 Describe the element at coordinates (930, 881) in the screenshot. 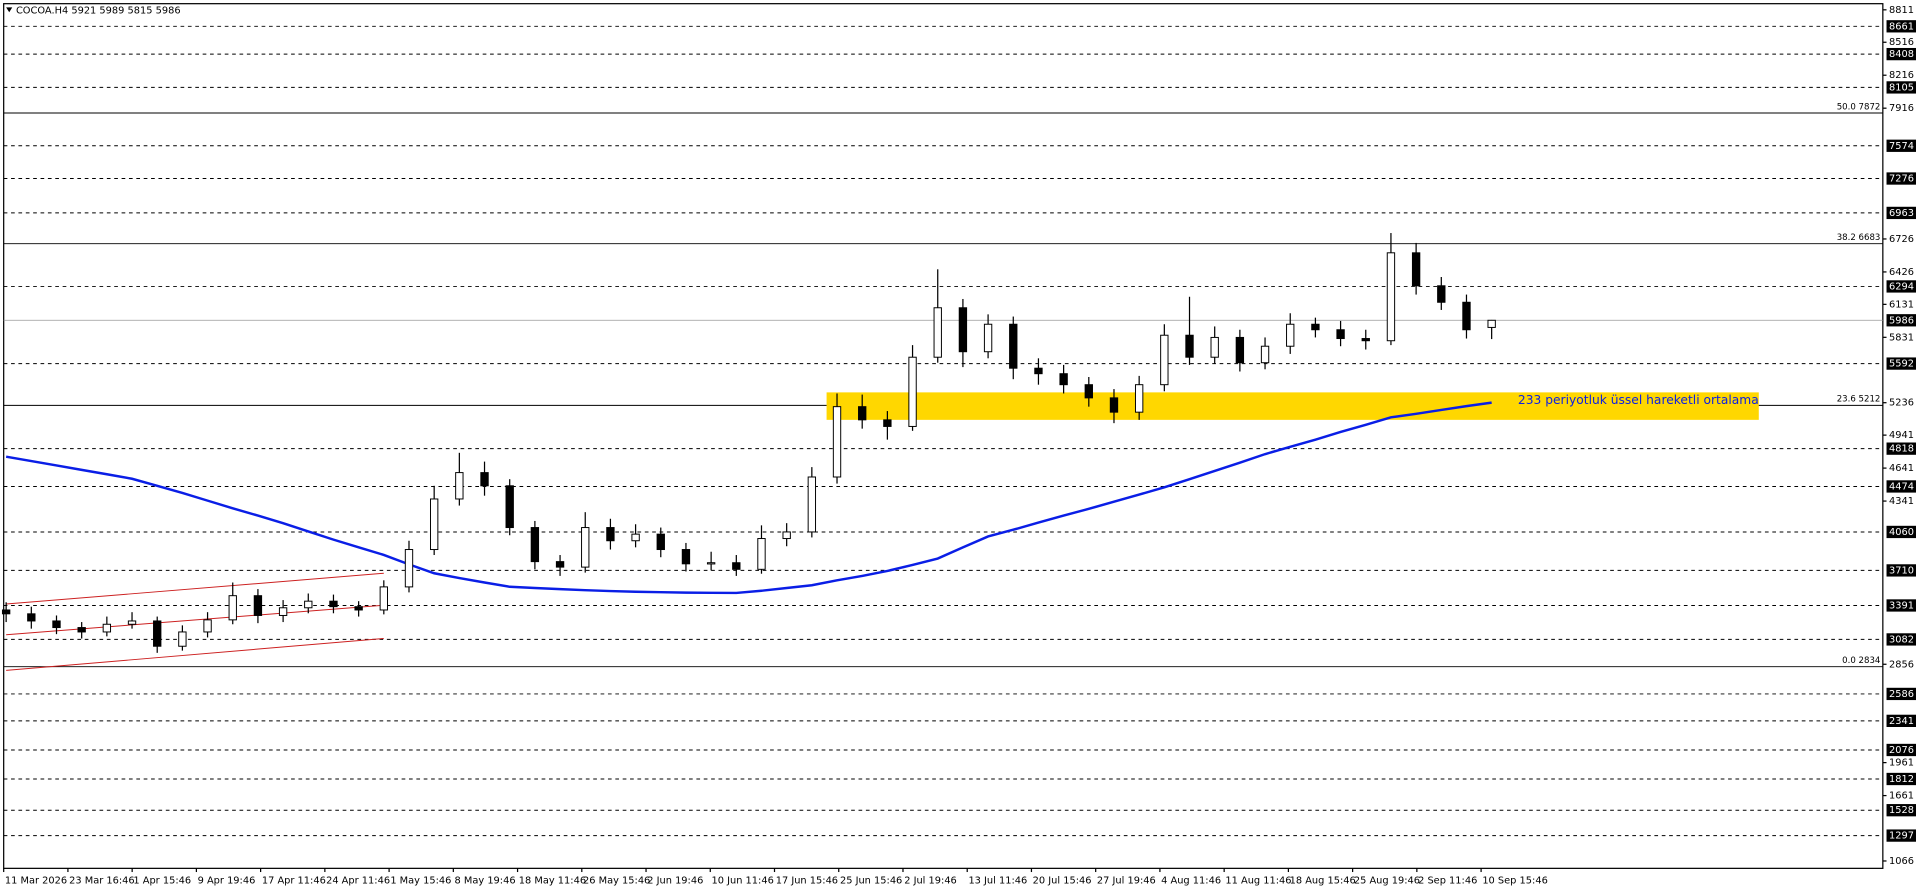

I see `x-tick-label: 2 Jul 19:46` at that location.